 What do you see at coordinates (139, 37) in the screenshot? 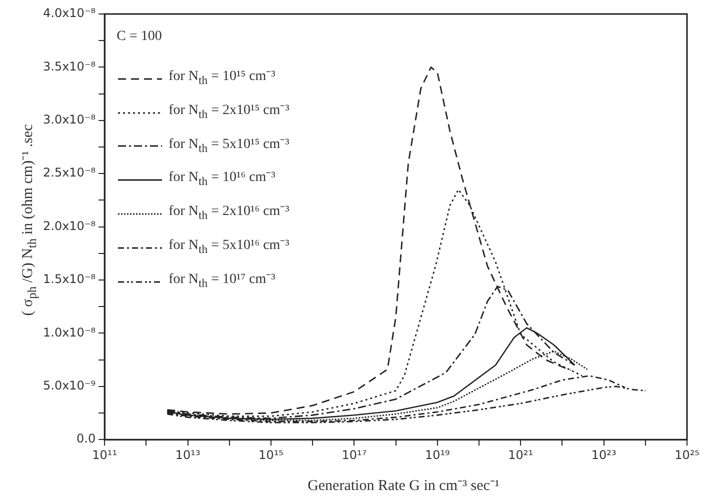
I see `annotation: C = 100` at bounding box center [139, 37].